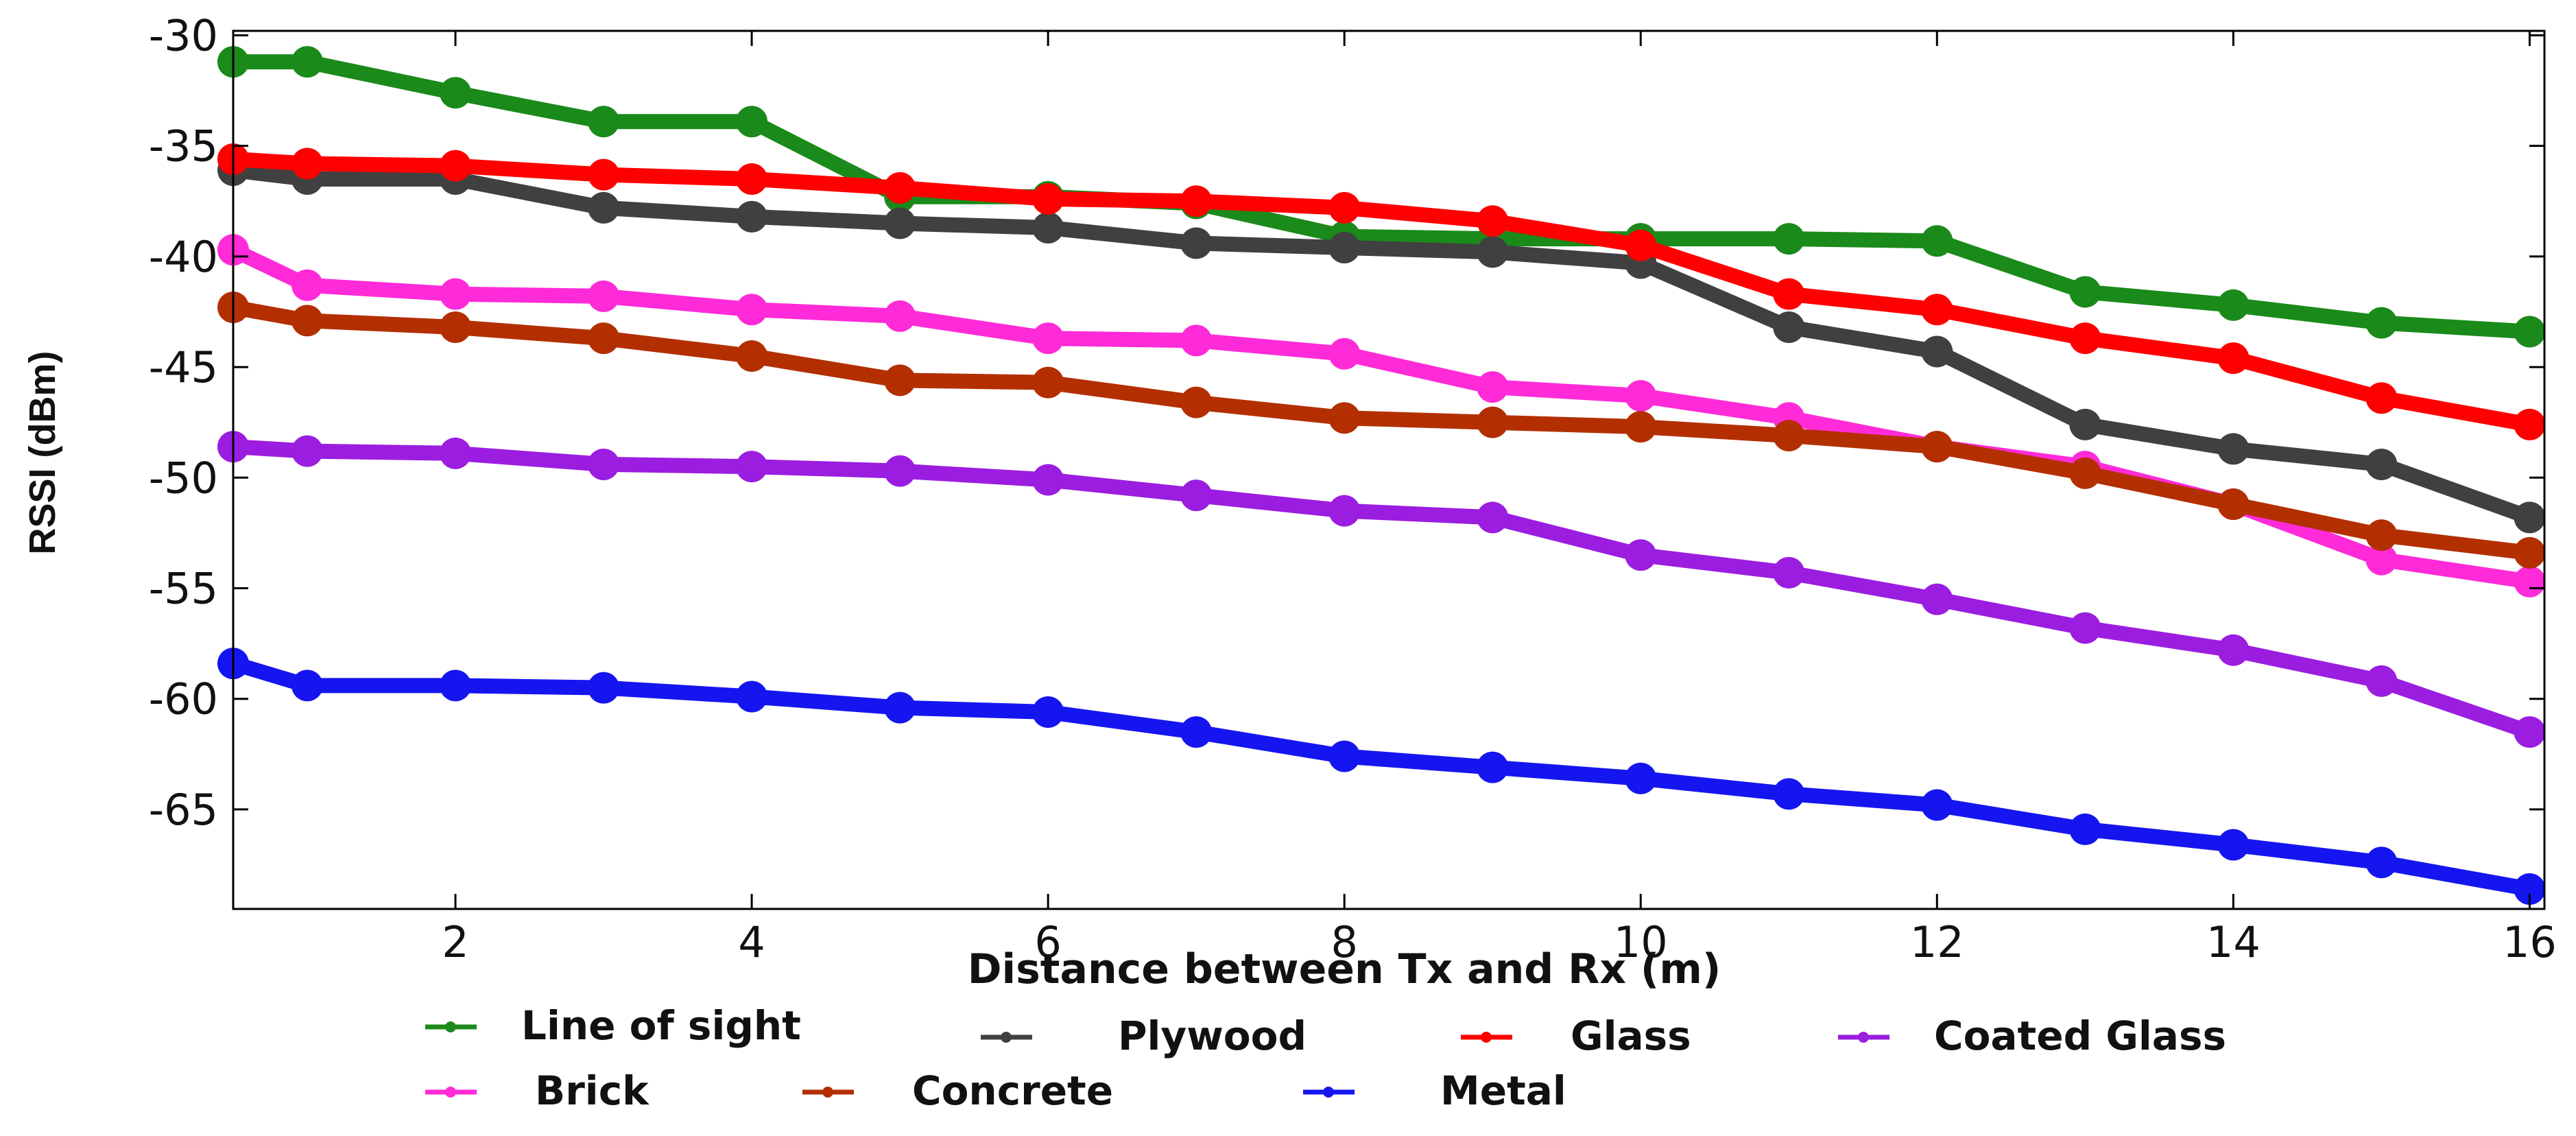  I want to click on legend-entry-concrete: Concrete, so click(957, 1090).